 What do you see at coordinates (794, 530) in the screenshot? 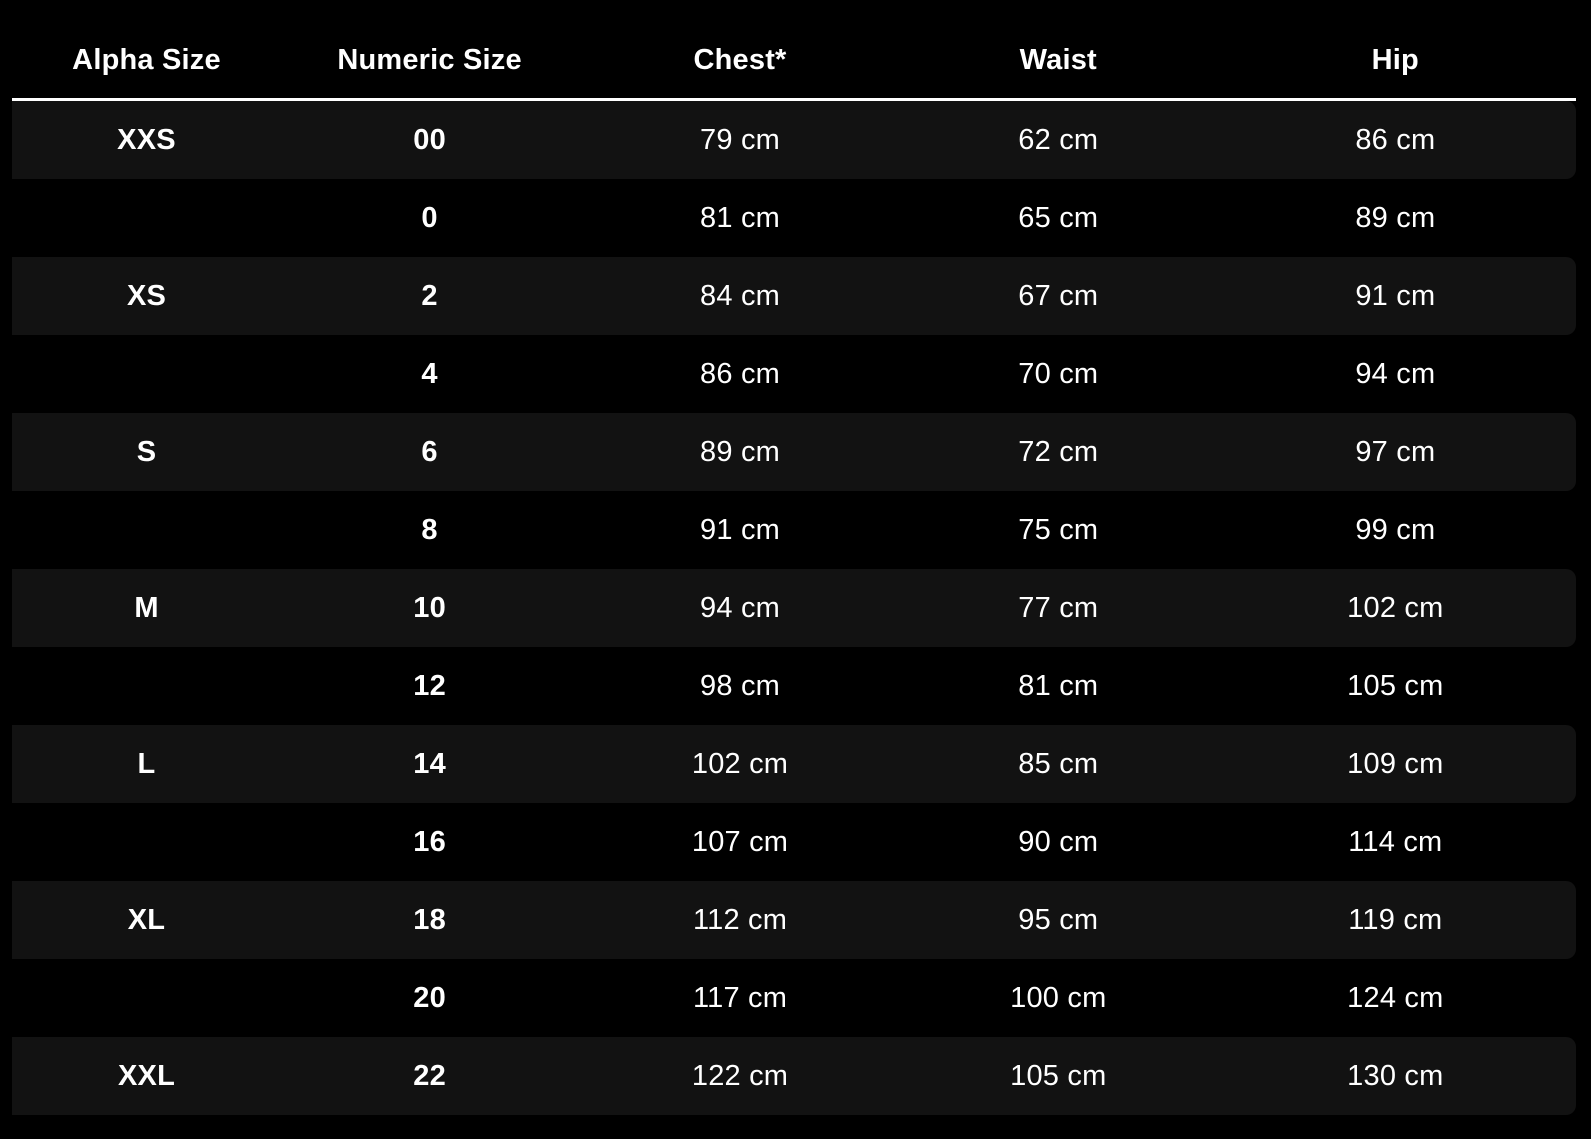
I see `table-row: 8 91 cm 75 cm 99 cm` at bounding box center [794, 530].